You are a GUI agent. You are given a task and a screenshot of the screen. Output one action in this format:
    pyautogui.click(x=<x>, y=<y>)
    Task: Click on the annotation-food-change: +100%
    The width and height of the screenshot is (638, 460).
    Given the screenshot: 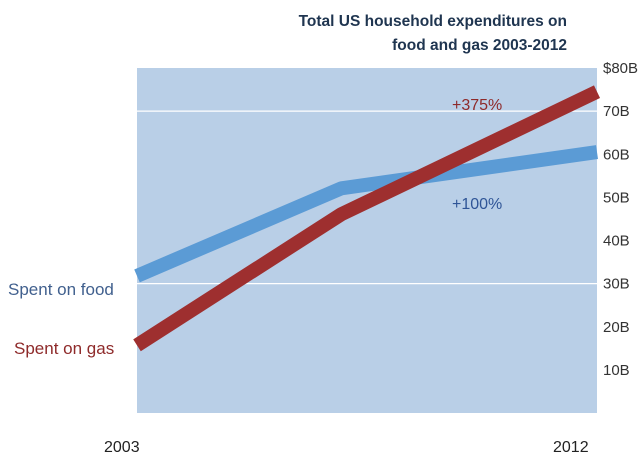 What is the action you would take?
    pyautogui.click(x=477, y=204)
    